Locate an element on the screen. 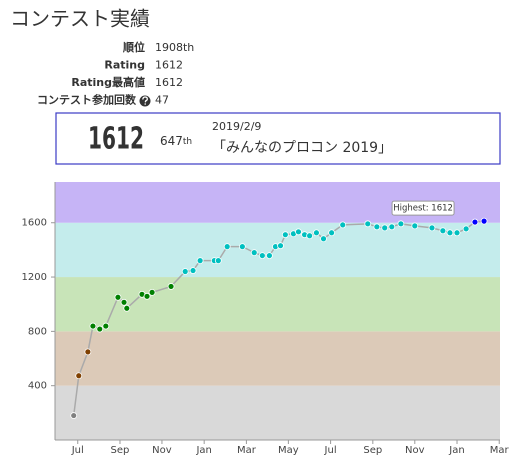  section-title: コンテスト実績 is located at coordinates (80, 19).